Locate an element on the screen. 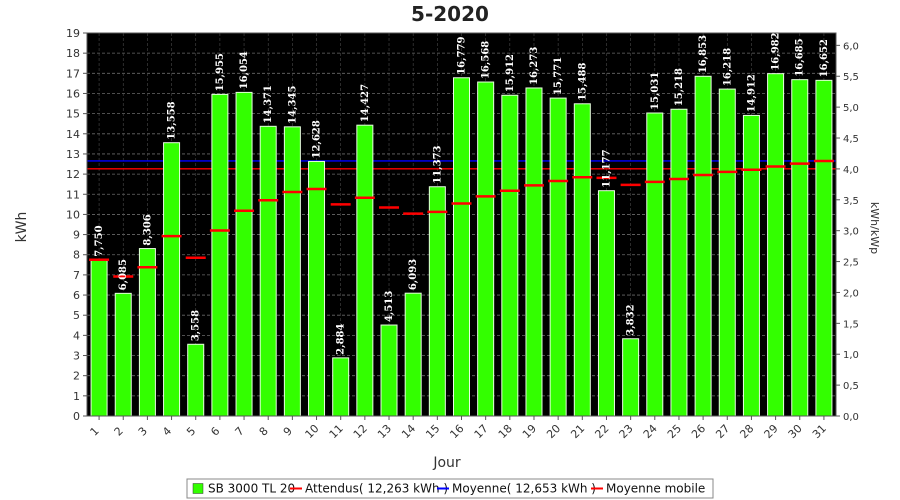 The image size is (900, 500). data-label: 16,273 is located at coordinates (534, 66).